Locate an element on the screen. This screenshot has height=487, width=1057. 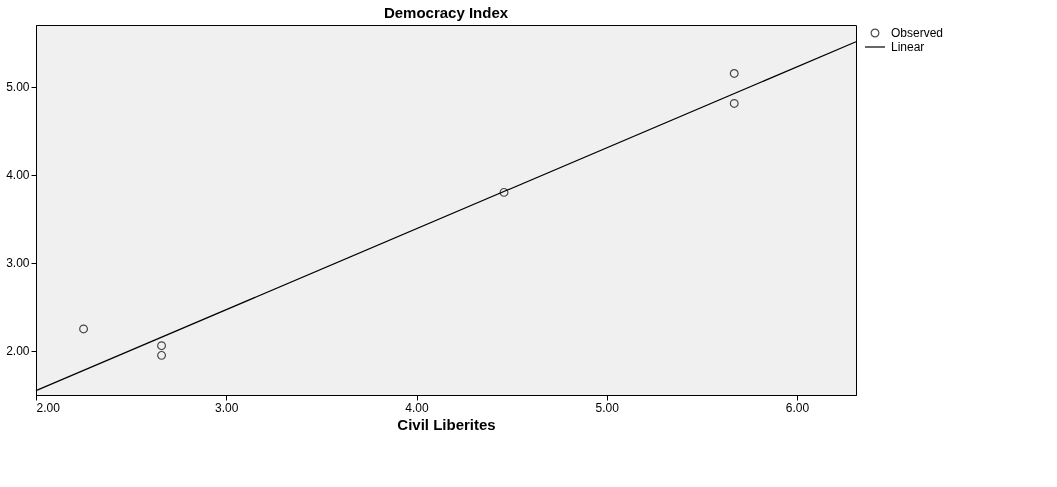
x-tick-label: 2.00 is located at coordinates (48, 407).